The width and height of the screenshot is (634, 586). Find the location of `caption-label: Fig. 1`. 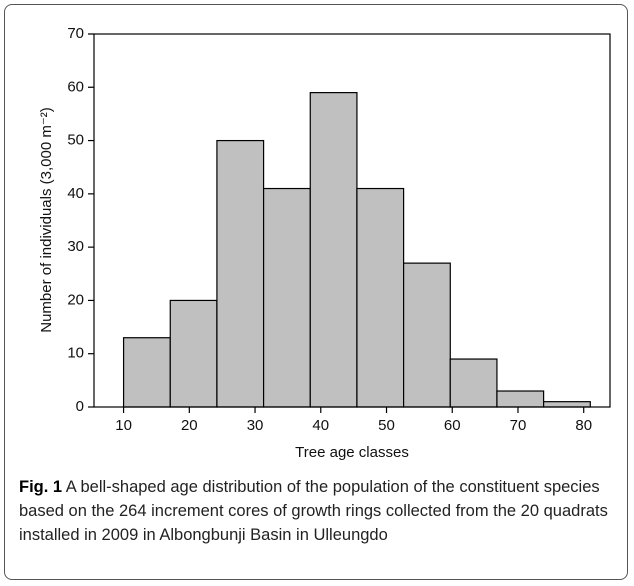

caption-label: Fig. 1 is located at coordinates (41, 487).